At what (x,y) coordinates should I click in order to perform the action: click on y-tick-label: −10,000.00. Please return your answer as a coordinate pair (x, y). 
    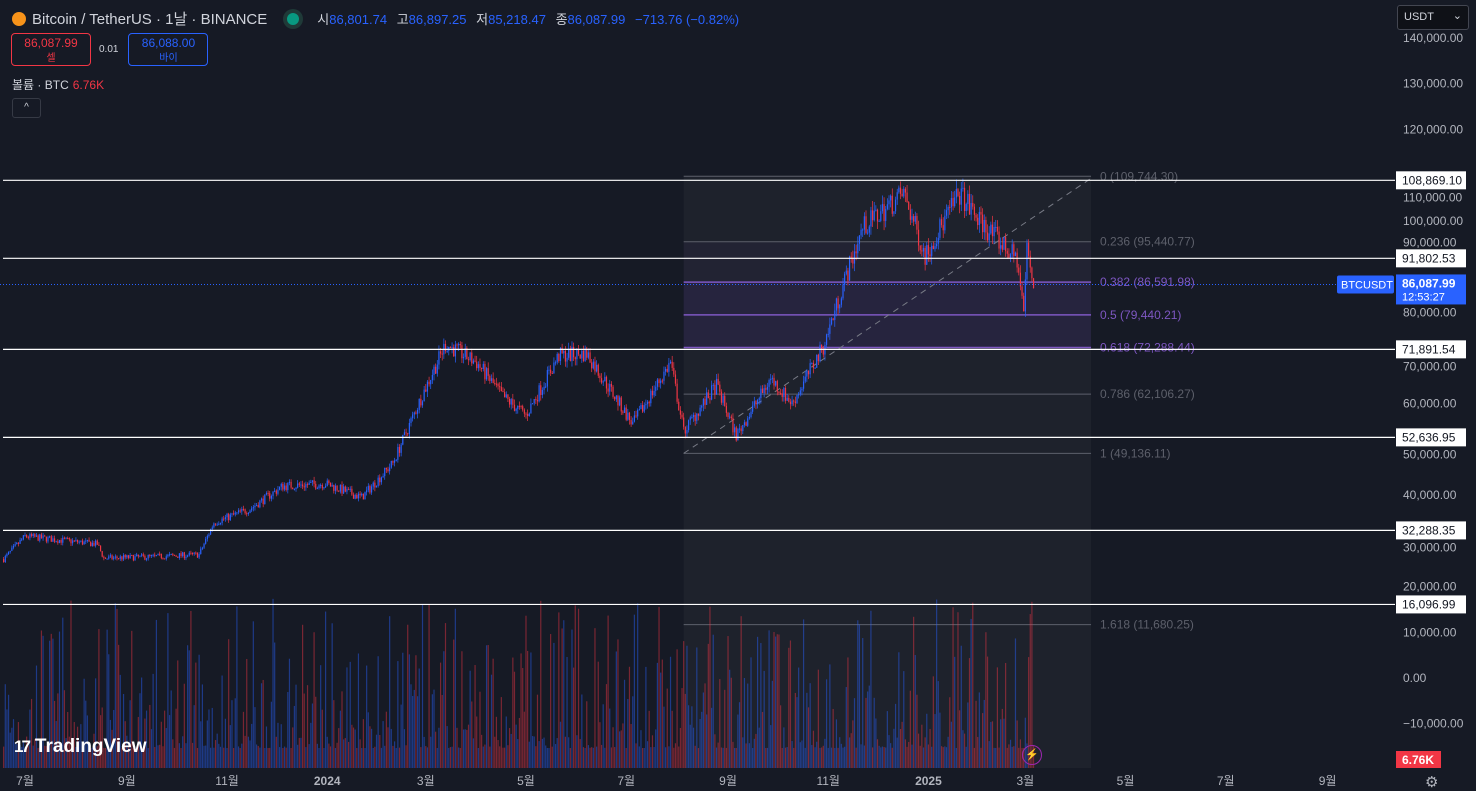
    Looking at the image, I should click on (1433, 724).